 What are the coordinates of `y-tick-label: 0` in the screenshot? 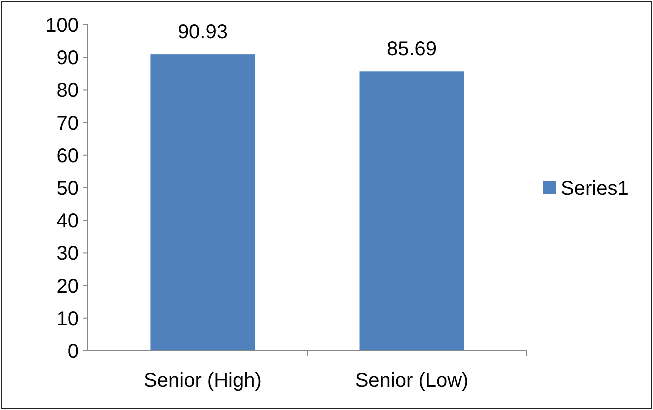 It's located at (73, 352).